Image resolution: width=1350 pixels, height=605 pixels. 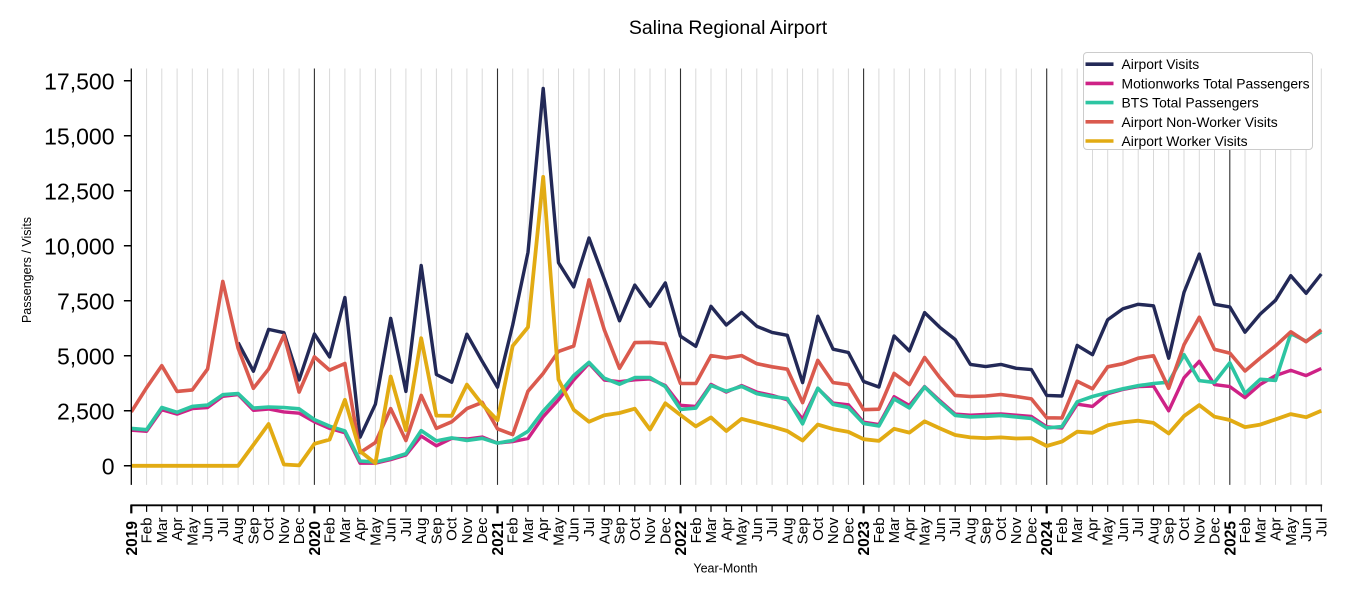 What do you see at coordinates (1230, 538) in the screenshot?
I see `svg-text: 2025` at bounding box center [1230, 538].